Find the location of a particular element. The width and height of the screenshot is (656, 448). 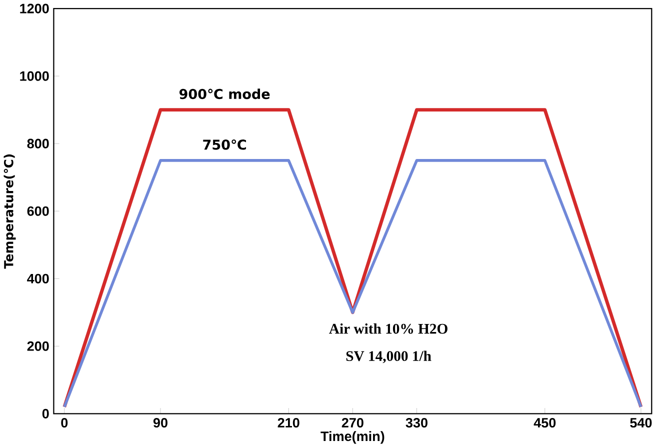

x-axis-title: Time(min) is located at coordinates (352, 437).